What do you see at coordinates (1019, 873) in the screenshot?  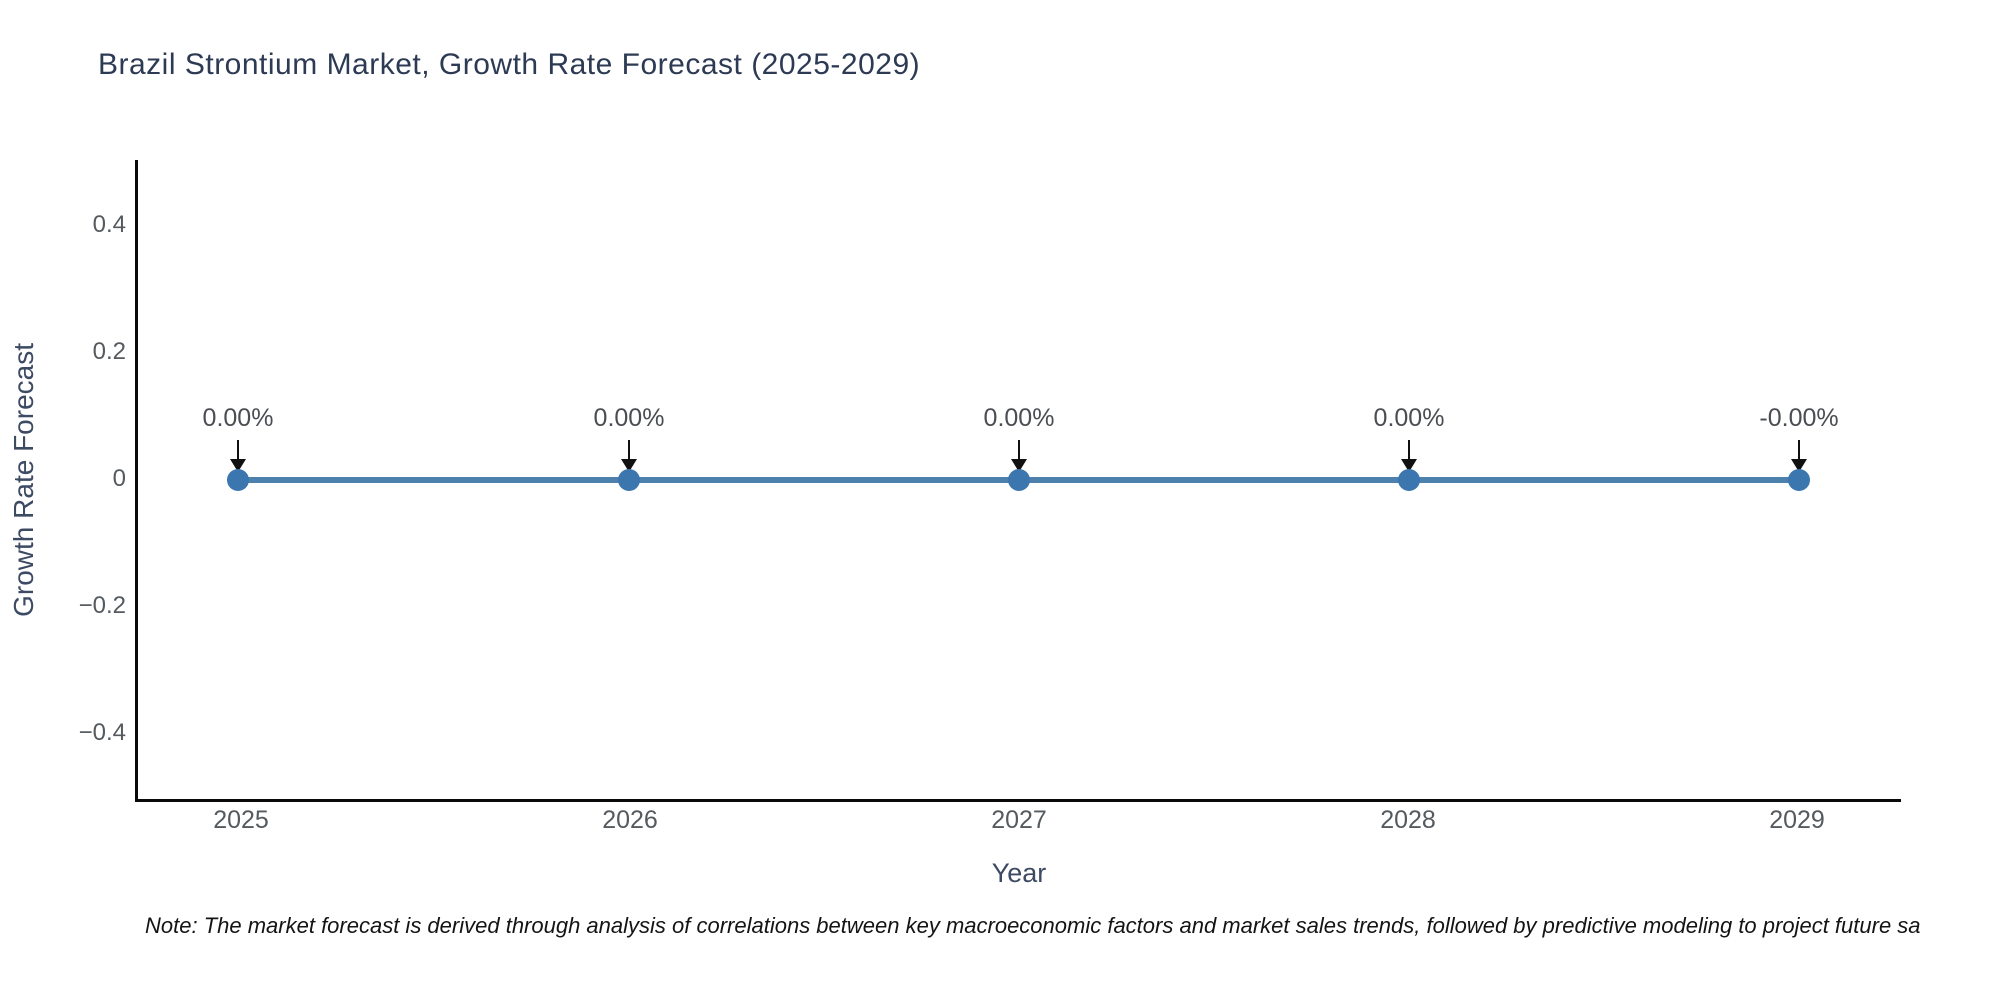 I see `x-axis-label: Year` at bounding box center [1019, 873].